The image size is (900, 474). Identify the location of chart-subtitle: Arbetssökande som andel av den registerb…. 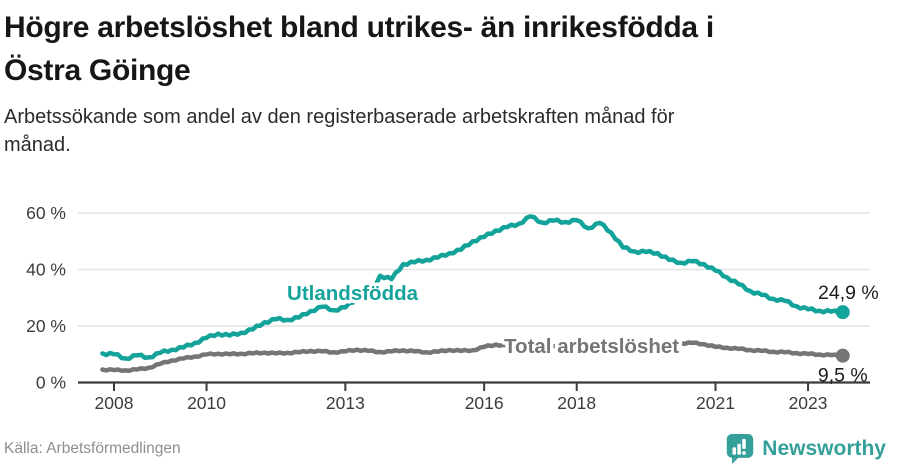
(448, 131).